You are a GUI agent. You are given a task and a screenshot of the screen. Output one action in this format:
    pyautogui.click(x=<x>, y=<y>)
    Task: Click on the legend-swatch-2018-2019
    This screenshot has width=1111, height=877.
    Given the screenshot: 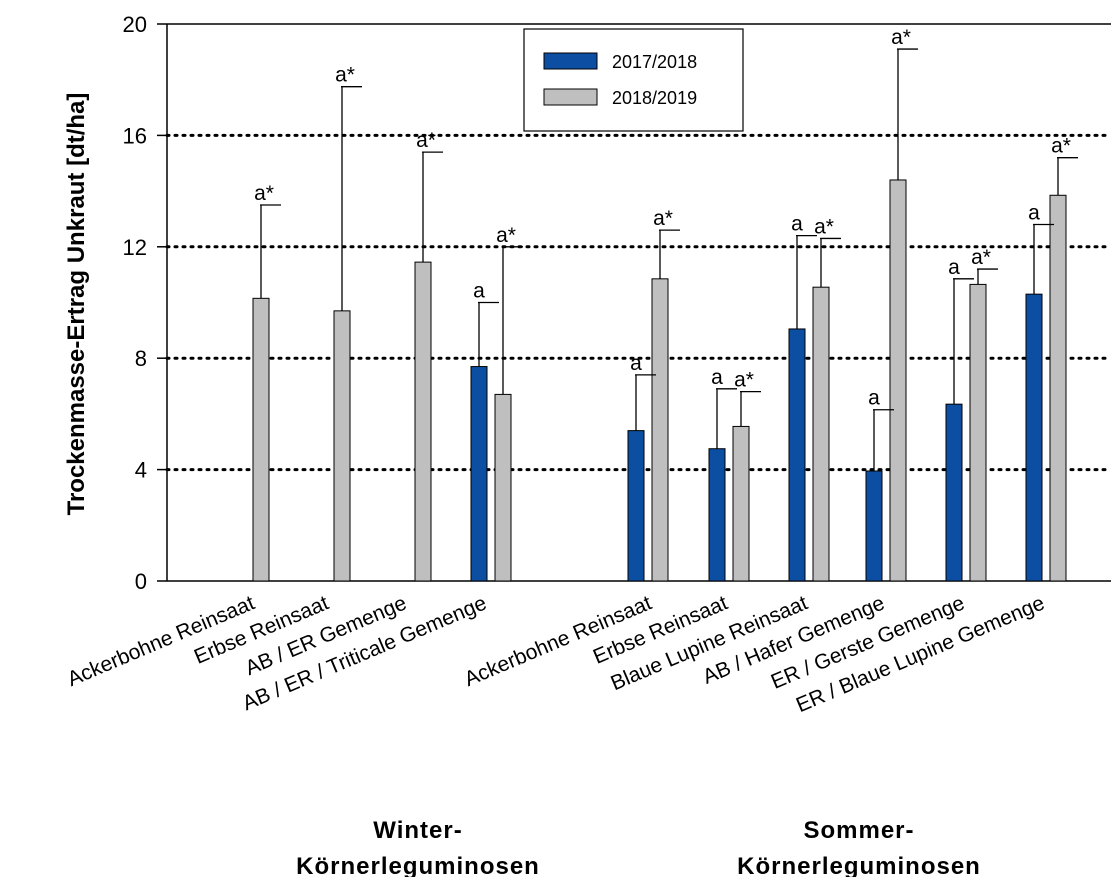 What is the action you would take?
    pyautogui.click(x=570, y=97)
    